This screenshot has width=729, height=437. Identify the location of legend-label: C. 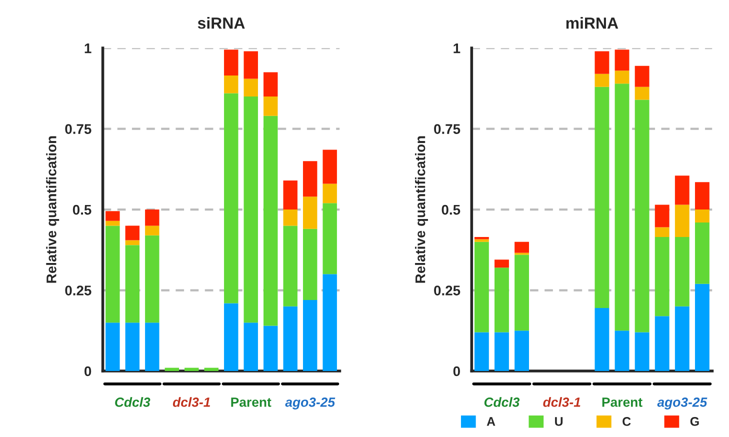
(626, 421).